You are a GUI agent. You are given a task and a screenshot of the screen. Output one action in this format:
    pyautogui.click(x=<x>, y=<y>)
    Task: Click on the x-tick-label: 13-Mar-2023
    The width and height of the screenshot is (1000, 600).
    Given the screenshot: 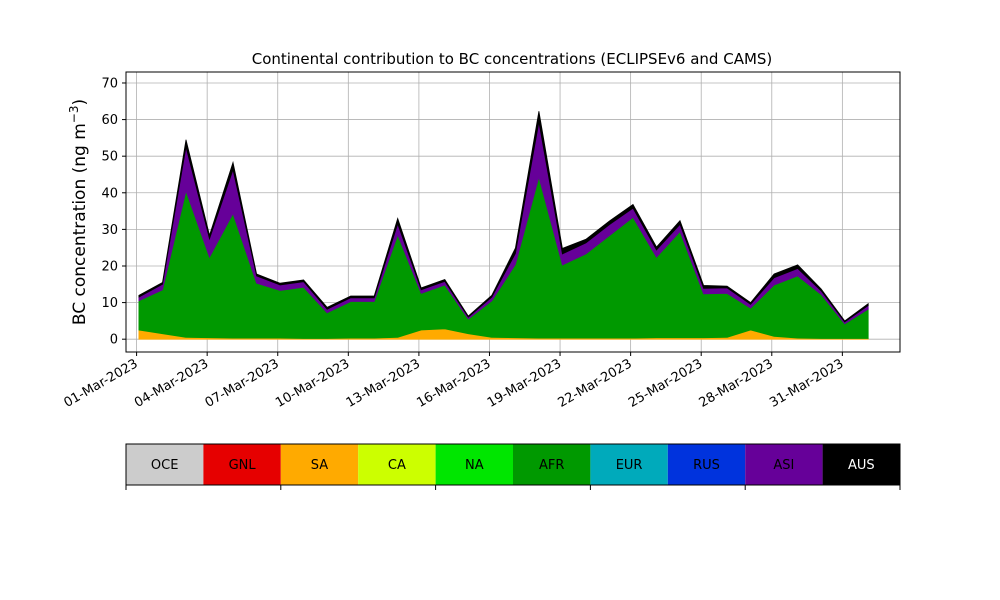 What is the action you would take?
    pyautogui.click(x=383, y=383)
    